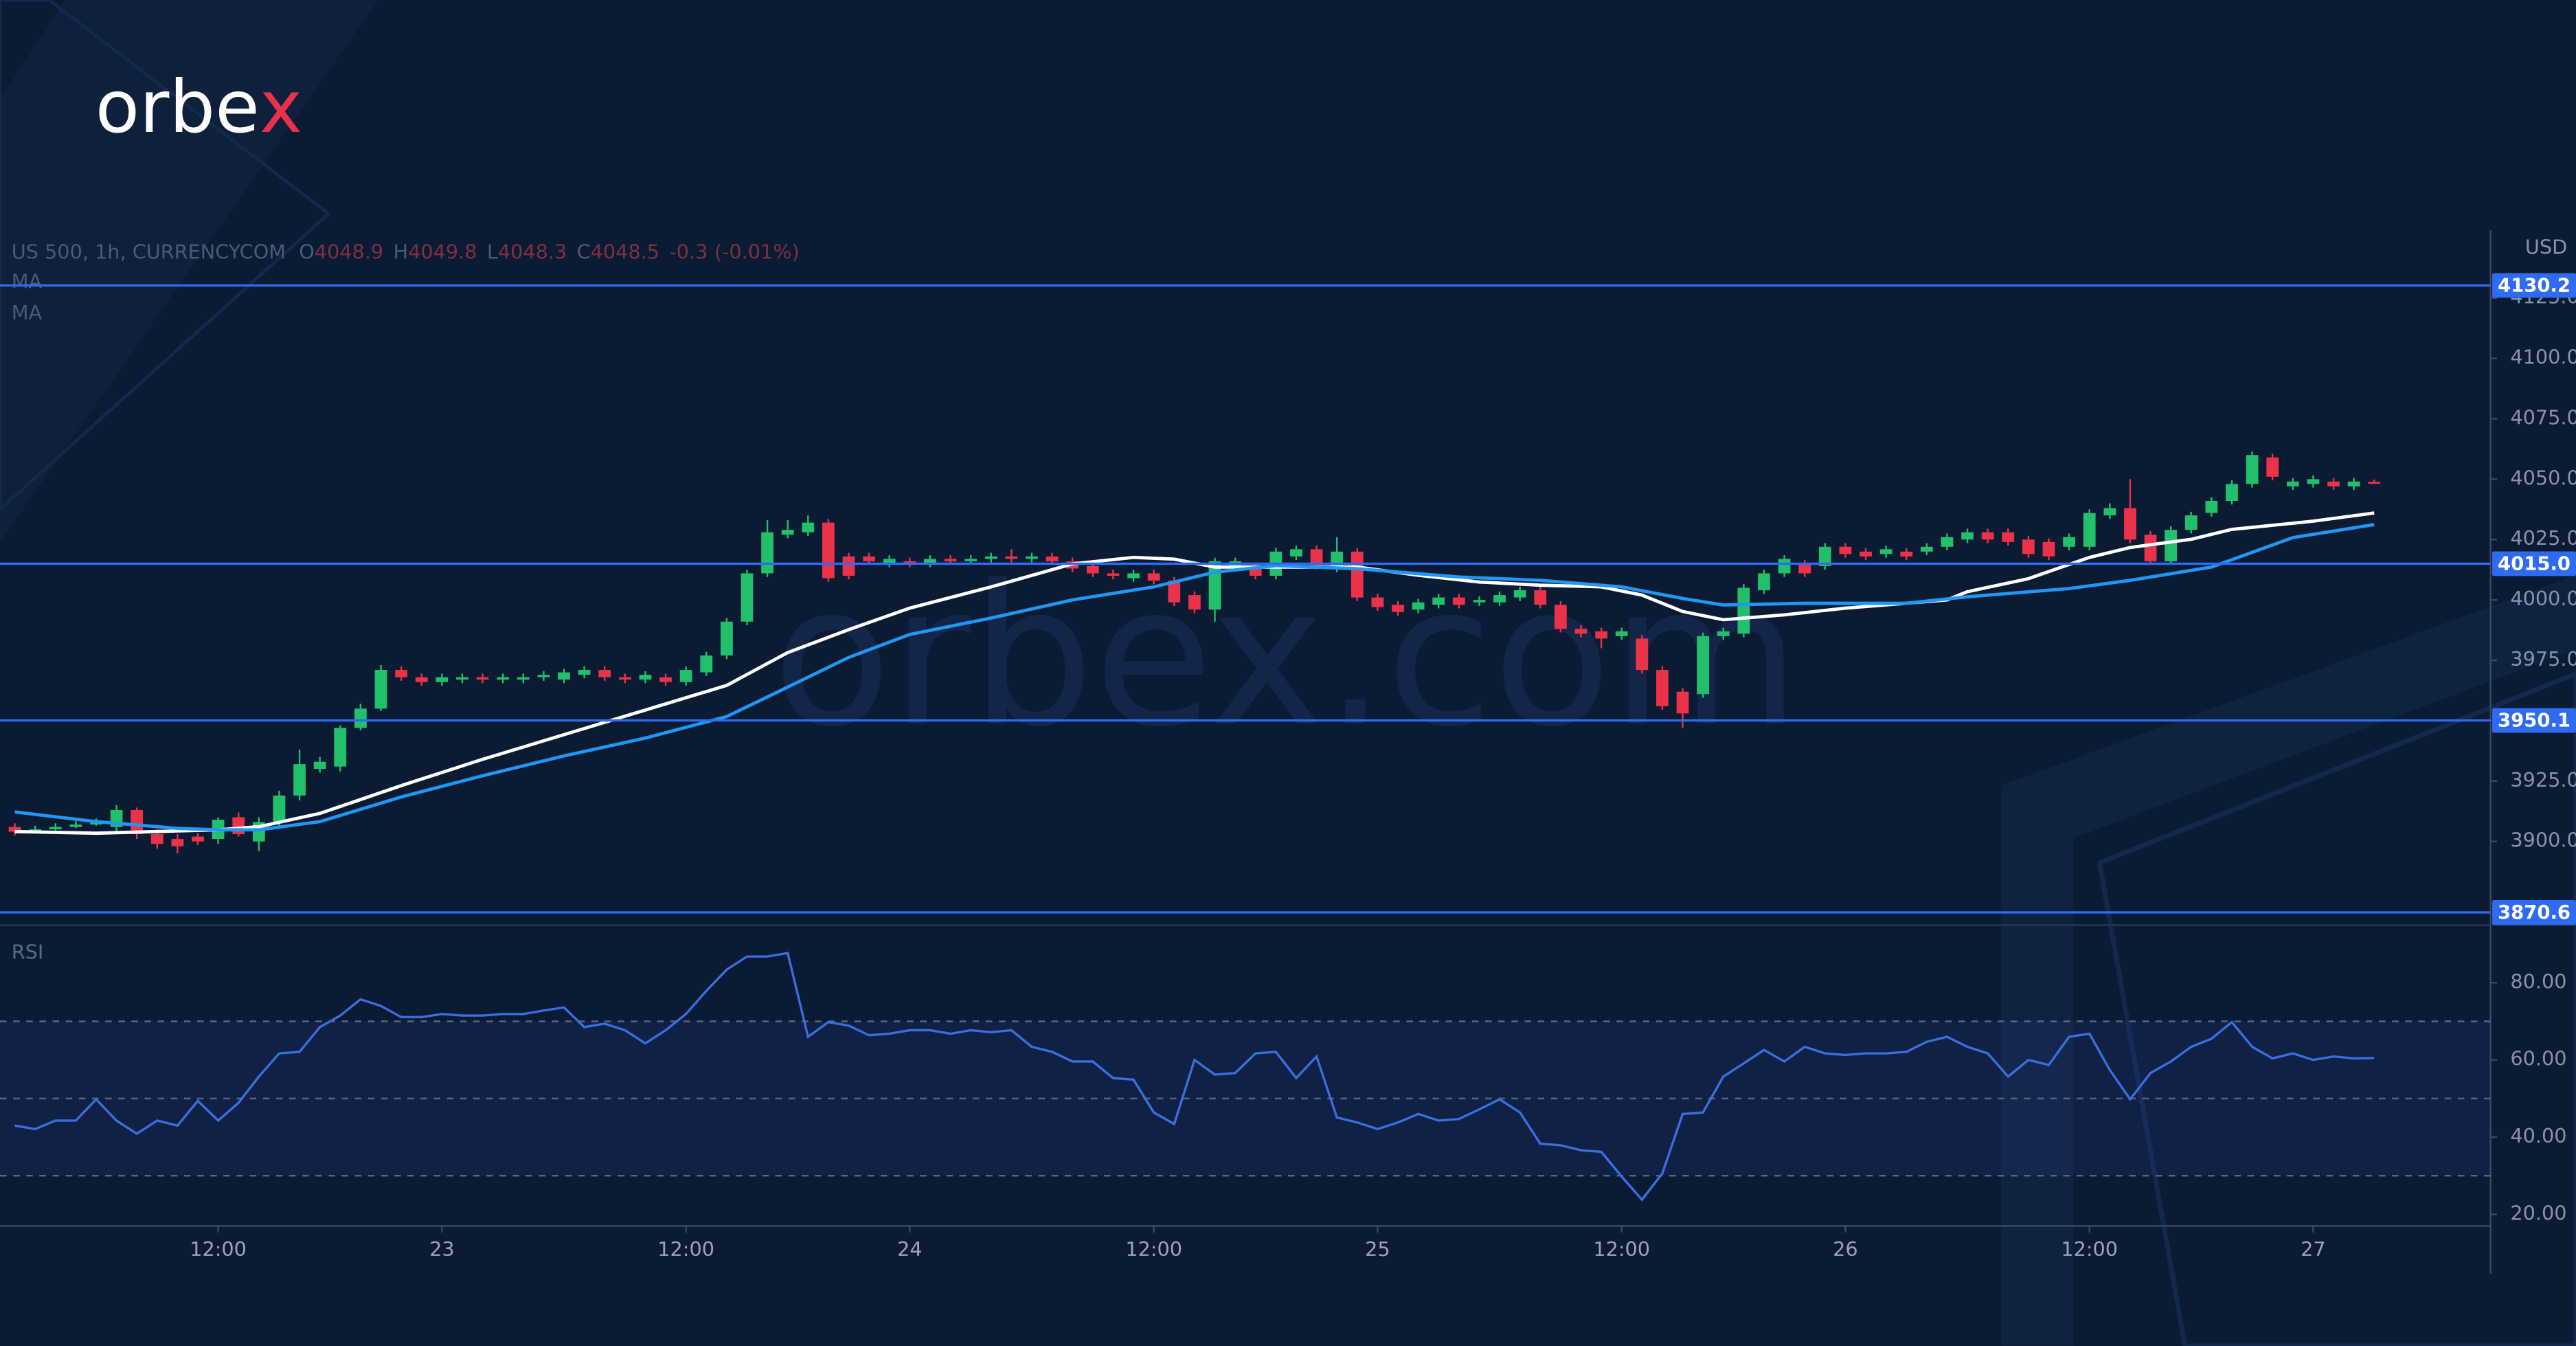 The height and width of the screenshot is (1346, 2576). I want to click on x-tick-label: 25, so click(1377, 1249).